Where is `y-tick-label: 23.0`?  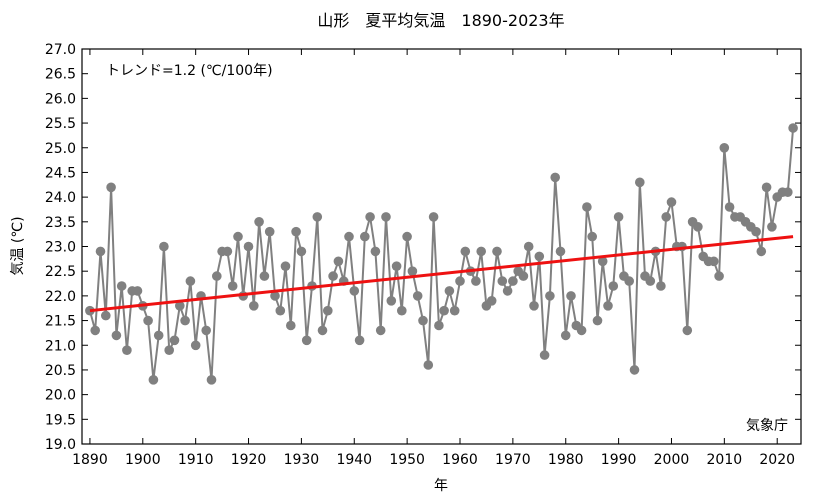
y-tick-label: 23.0 is located at coordinates (60, 248).